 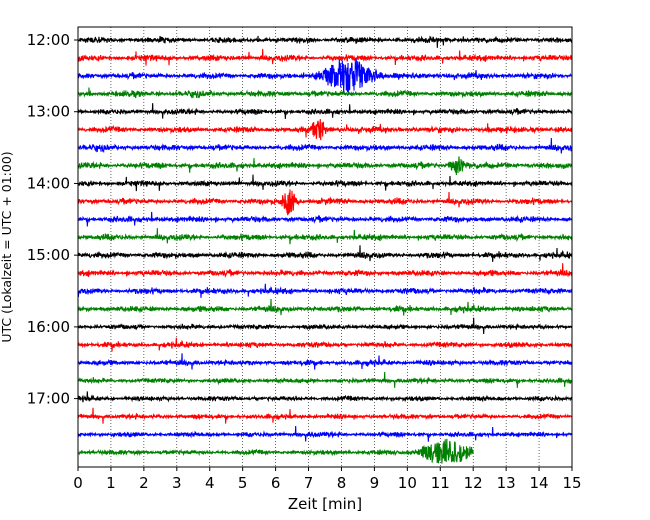 I want to click on x-tick-label: 2, so click(x=144, y=483).